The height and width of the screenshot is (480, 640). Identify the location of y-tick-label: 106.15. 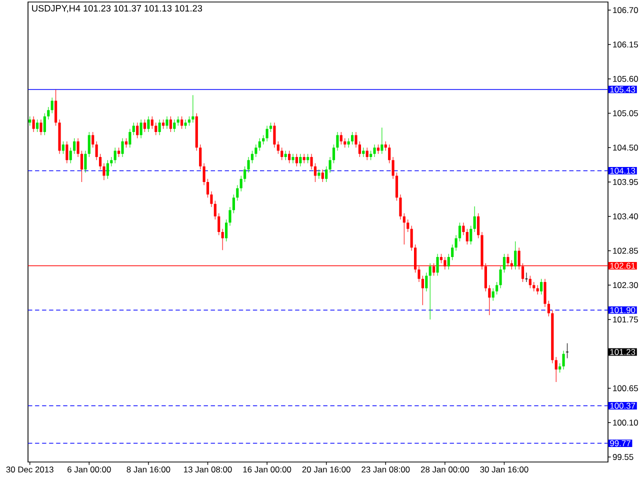
(625, 45).